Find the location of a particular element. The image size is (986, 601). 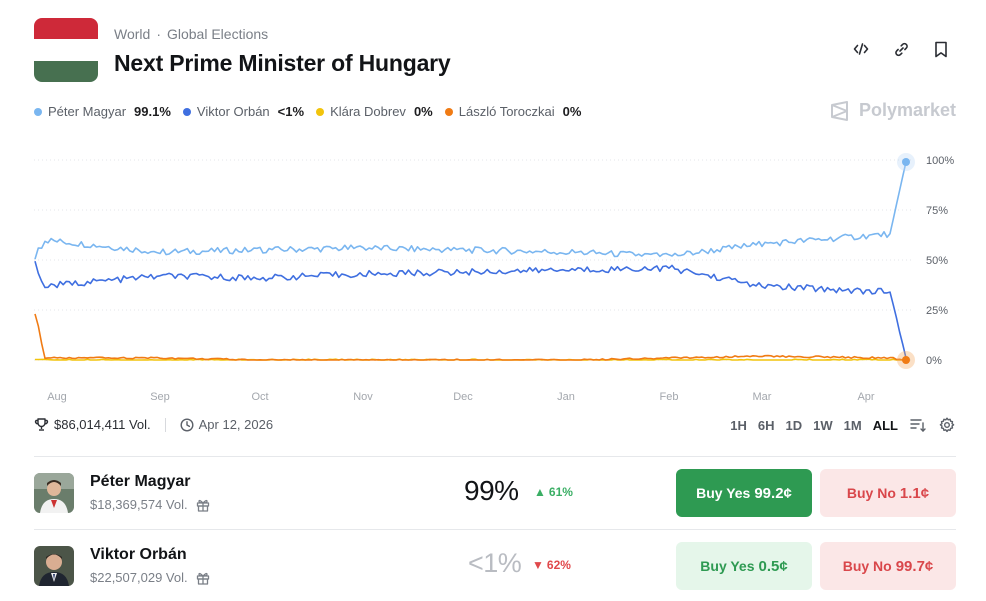

stats-divider is located at coordinates (165, 424).